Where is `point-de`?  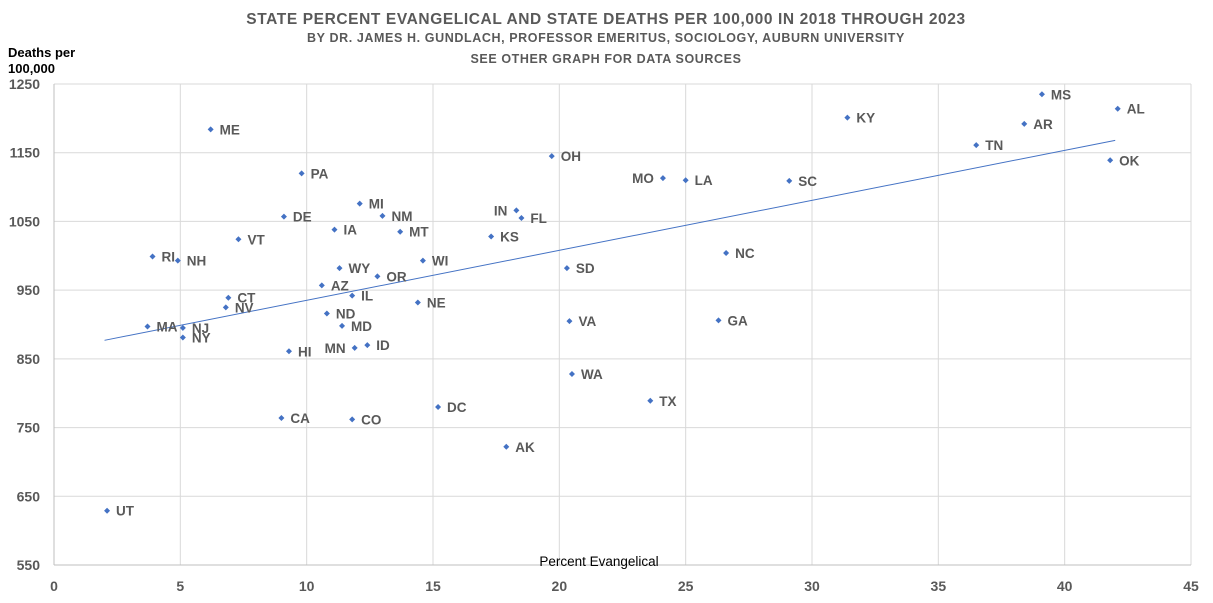
point-de is located at coordinates (283, 216).